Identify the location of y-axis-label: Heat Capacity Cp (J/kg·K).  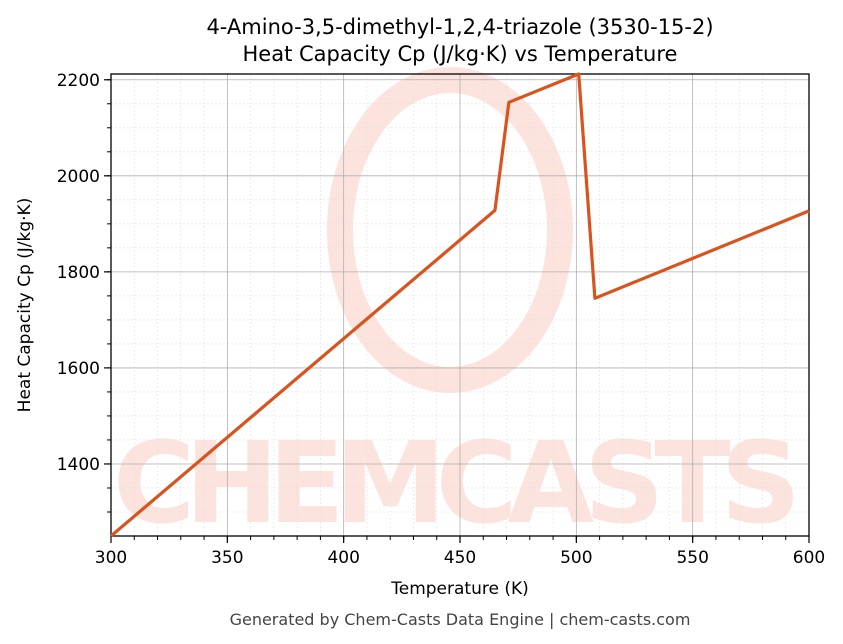
(25, 305).